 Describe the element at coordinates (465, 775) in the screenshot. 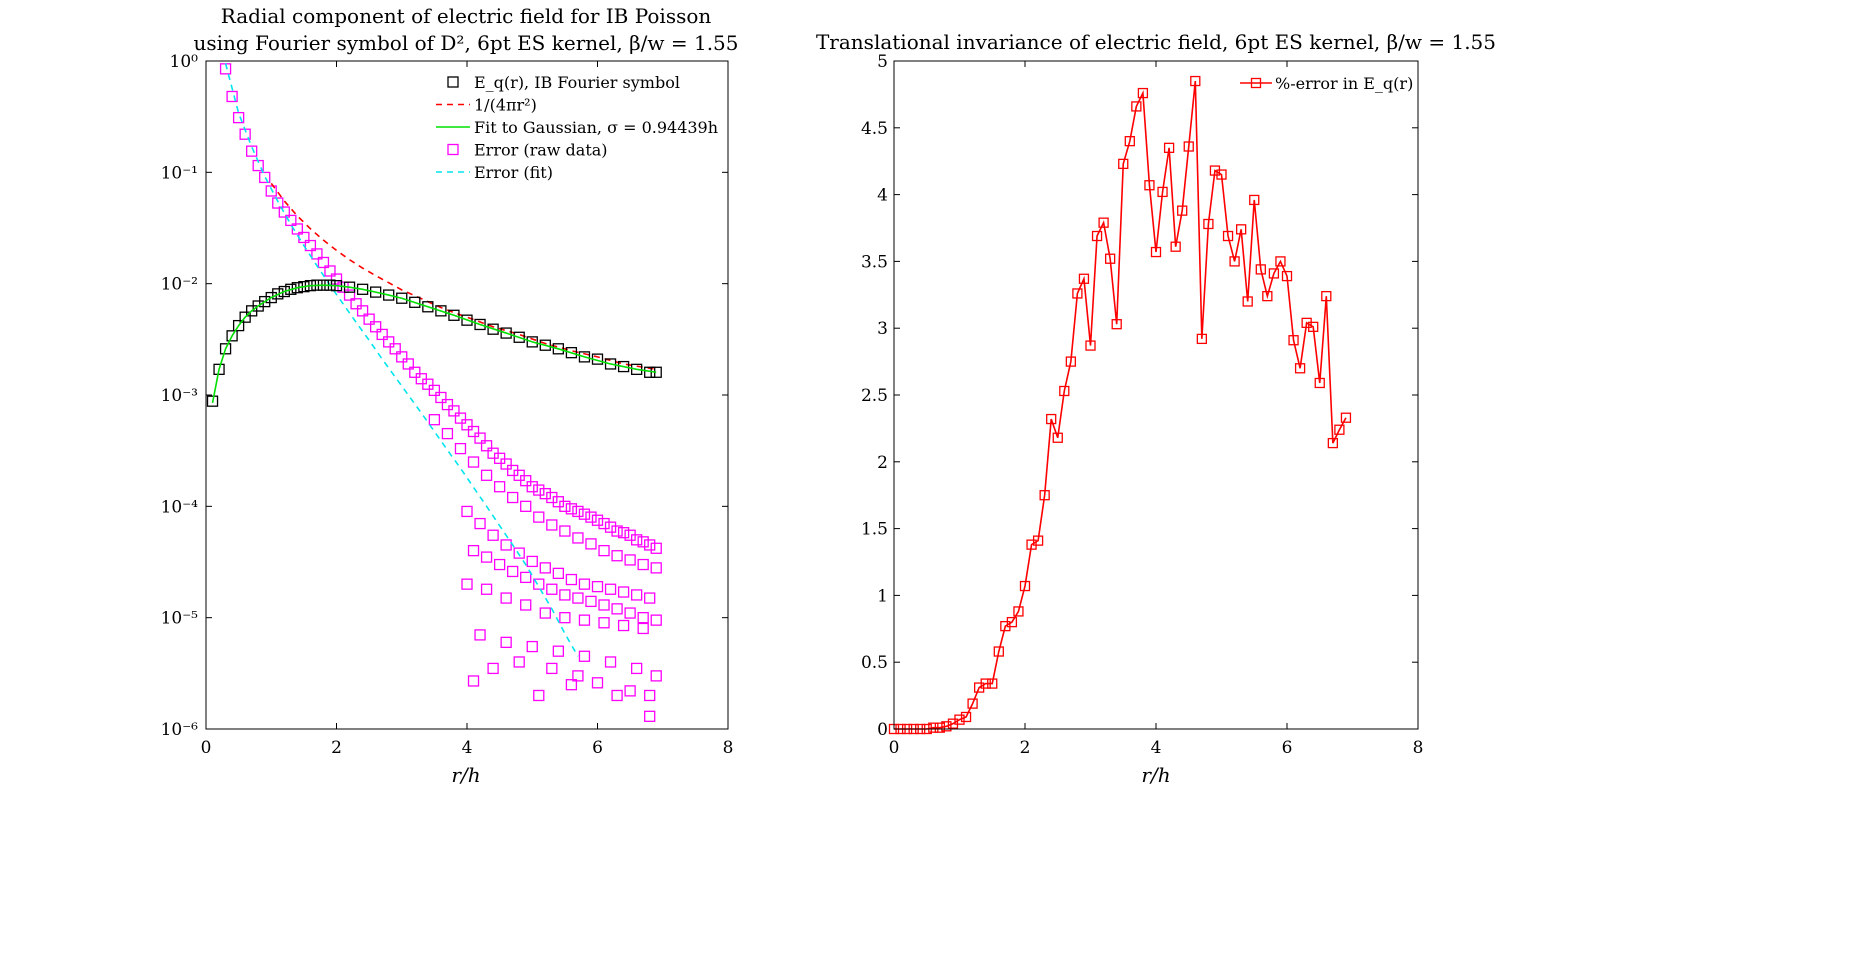

I see `x-axis-label-left: r/h` at that location.